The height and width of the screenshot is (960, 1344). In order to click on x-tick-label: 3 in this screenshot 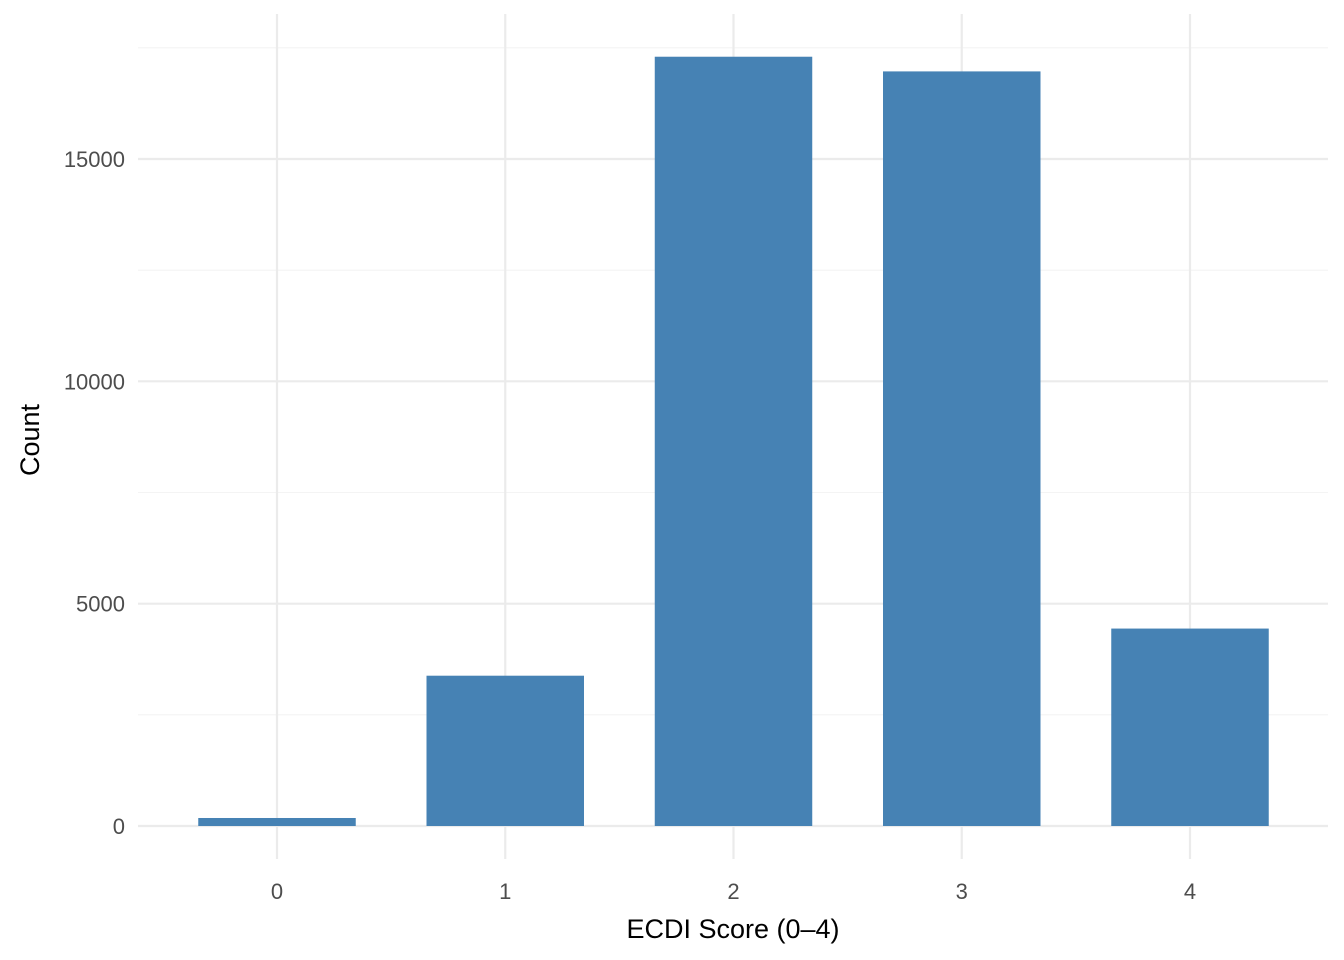, I will do `click(962, 891)`.